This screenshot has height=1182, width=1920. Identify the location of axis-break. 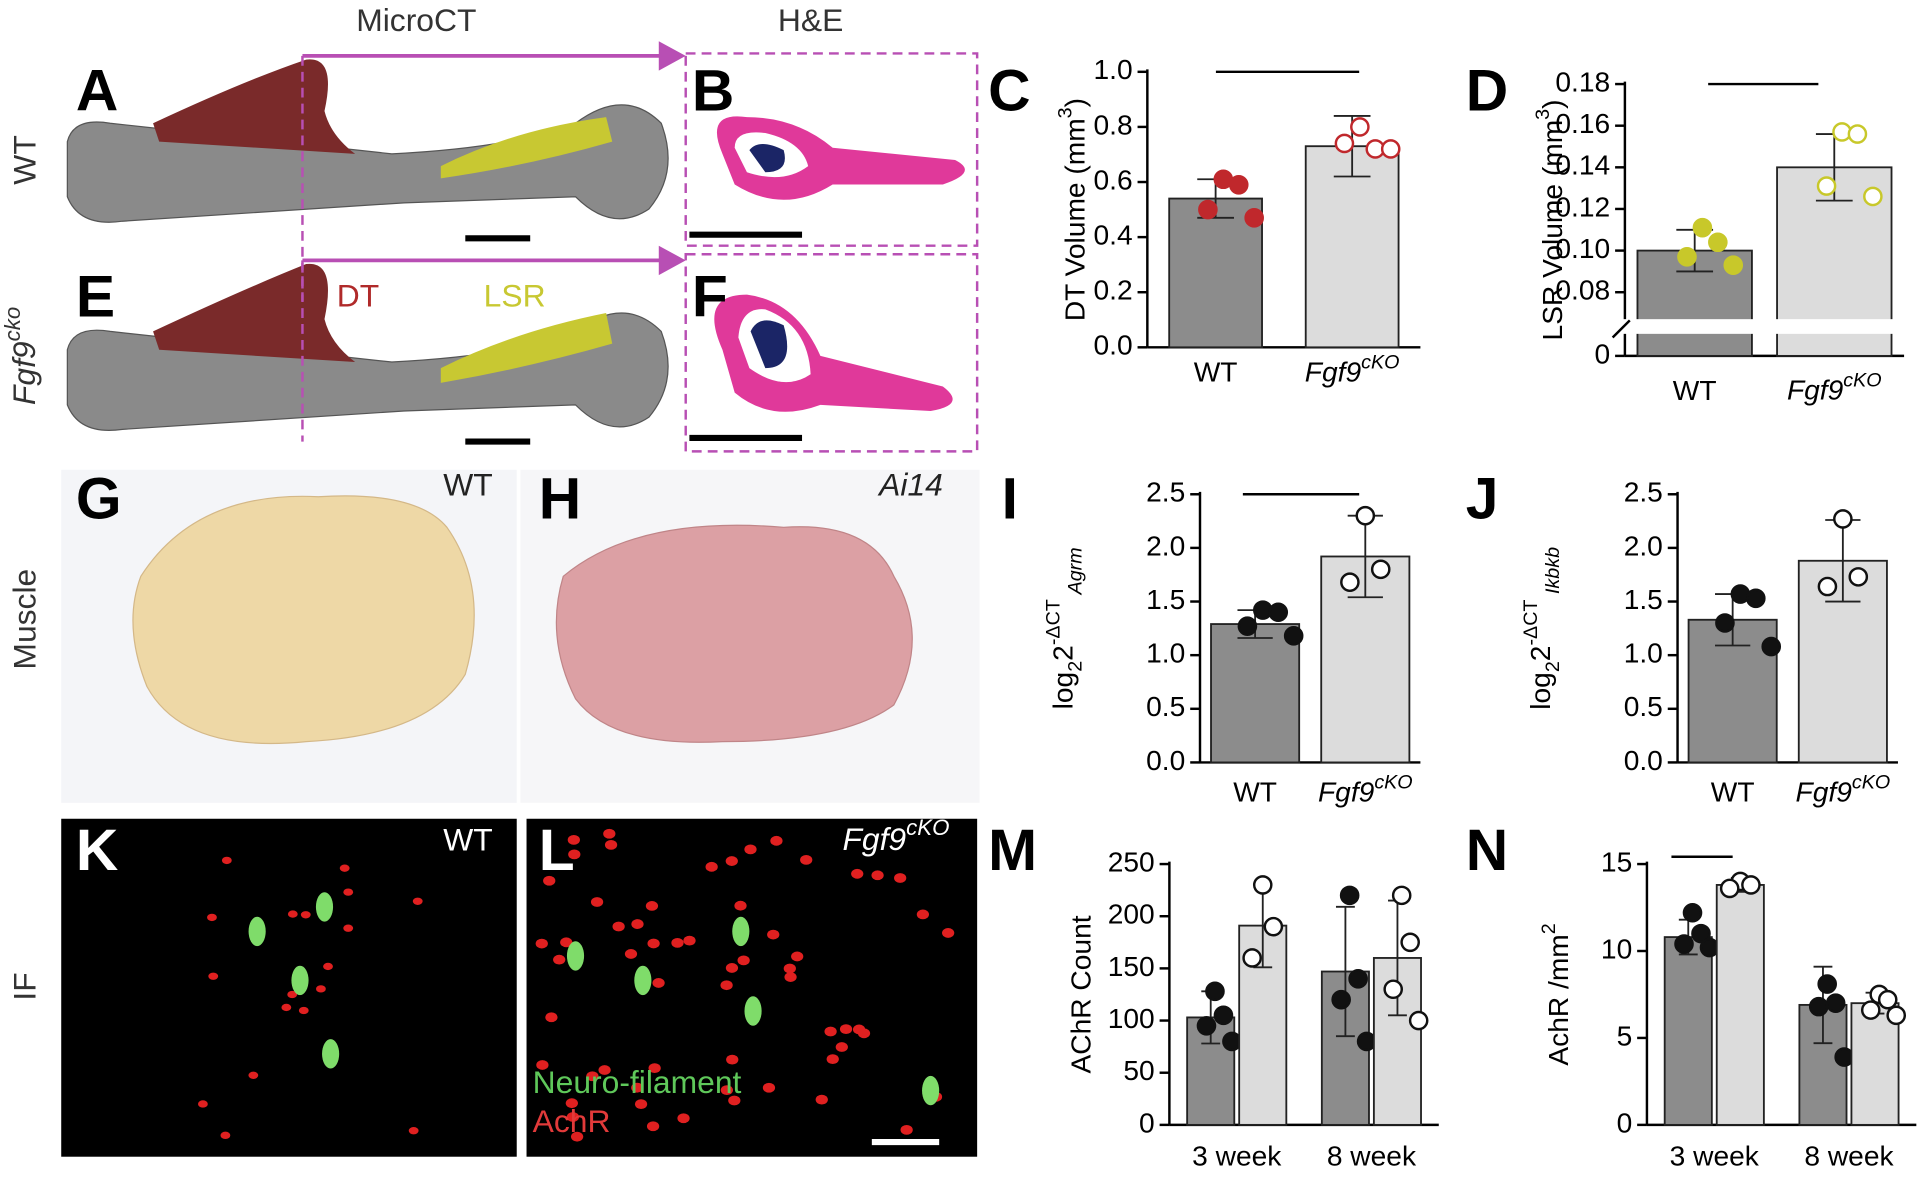
(1758, 326).